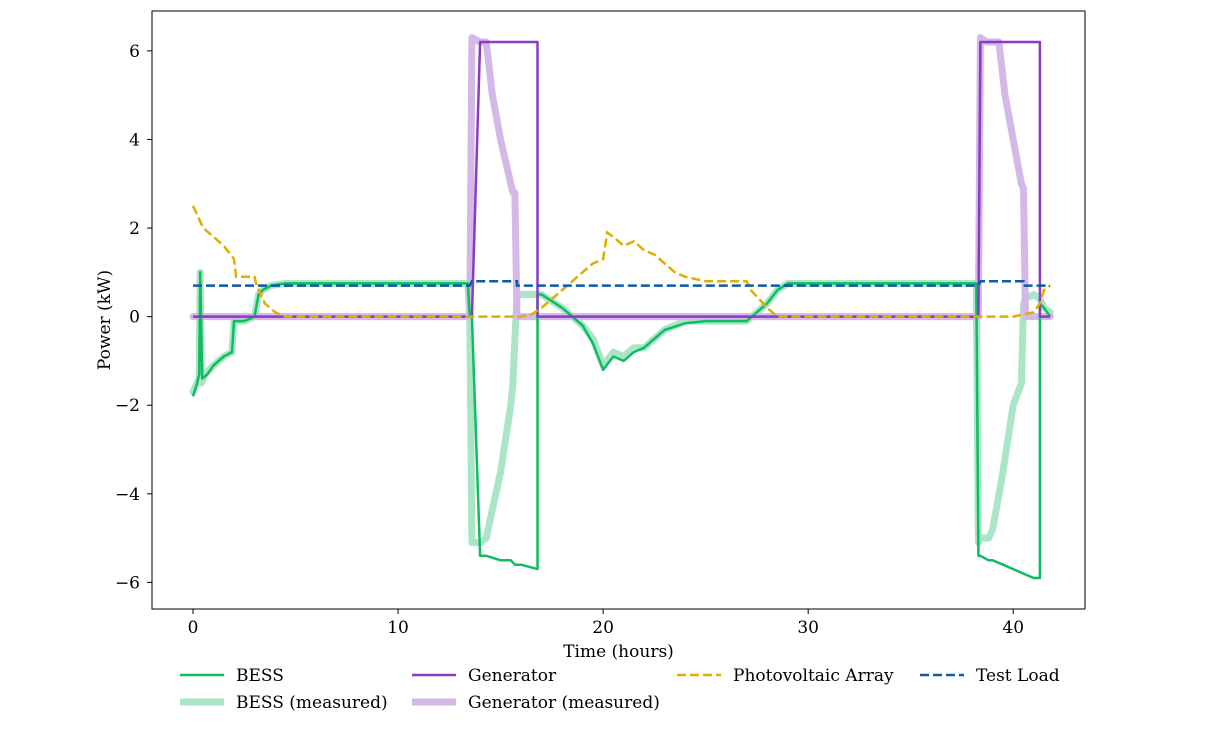  Describe the element at coordinates (193, 628) in the screenshot. I see `x-tick-label: 0` at that location.